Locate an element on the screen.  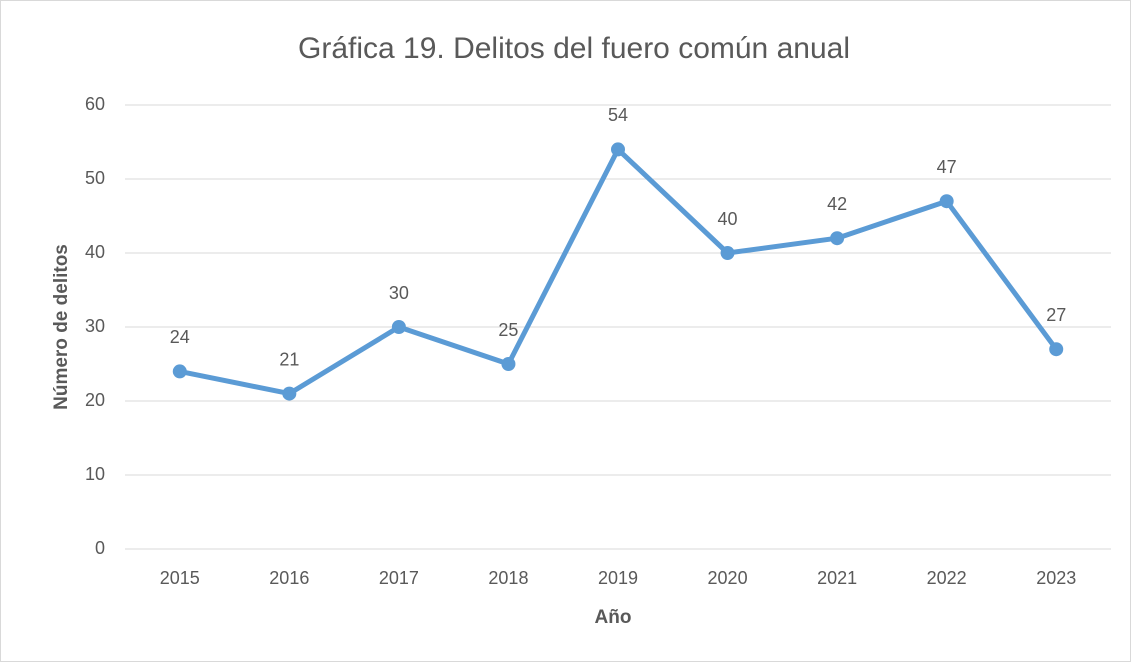
x-tick-label: 2019 is located at coordinates (618, 578).